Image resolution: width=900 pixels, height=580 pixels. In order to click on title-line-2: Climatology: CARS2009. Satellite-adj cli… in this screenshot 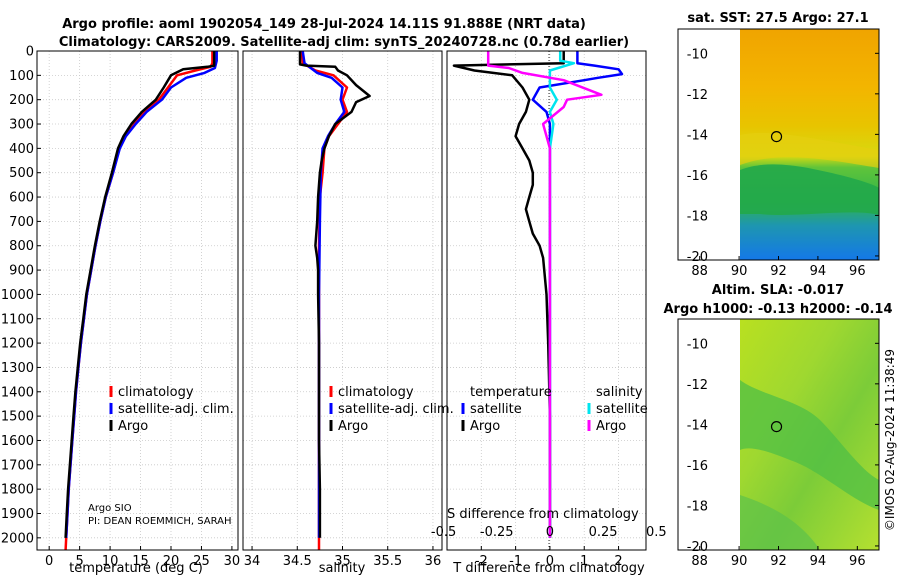, I will do `click(344, 42)`.